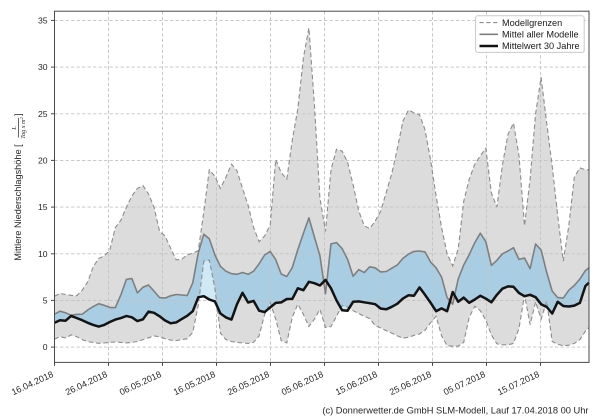 This screenshot has height=420, width=600. I want to click on svg-text: Mittel aller Modelle, so click(540, 35).